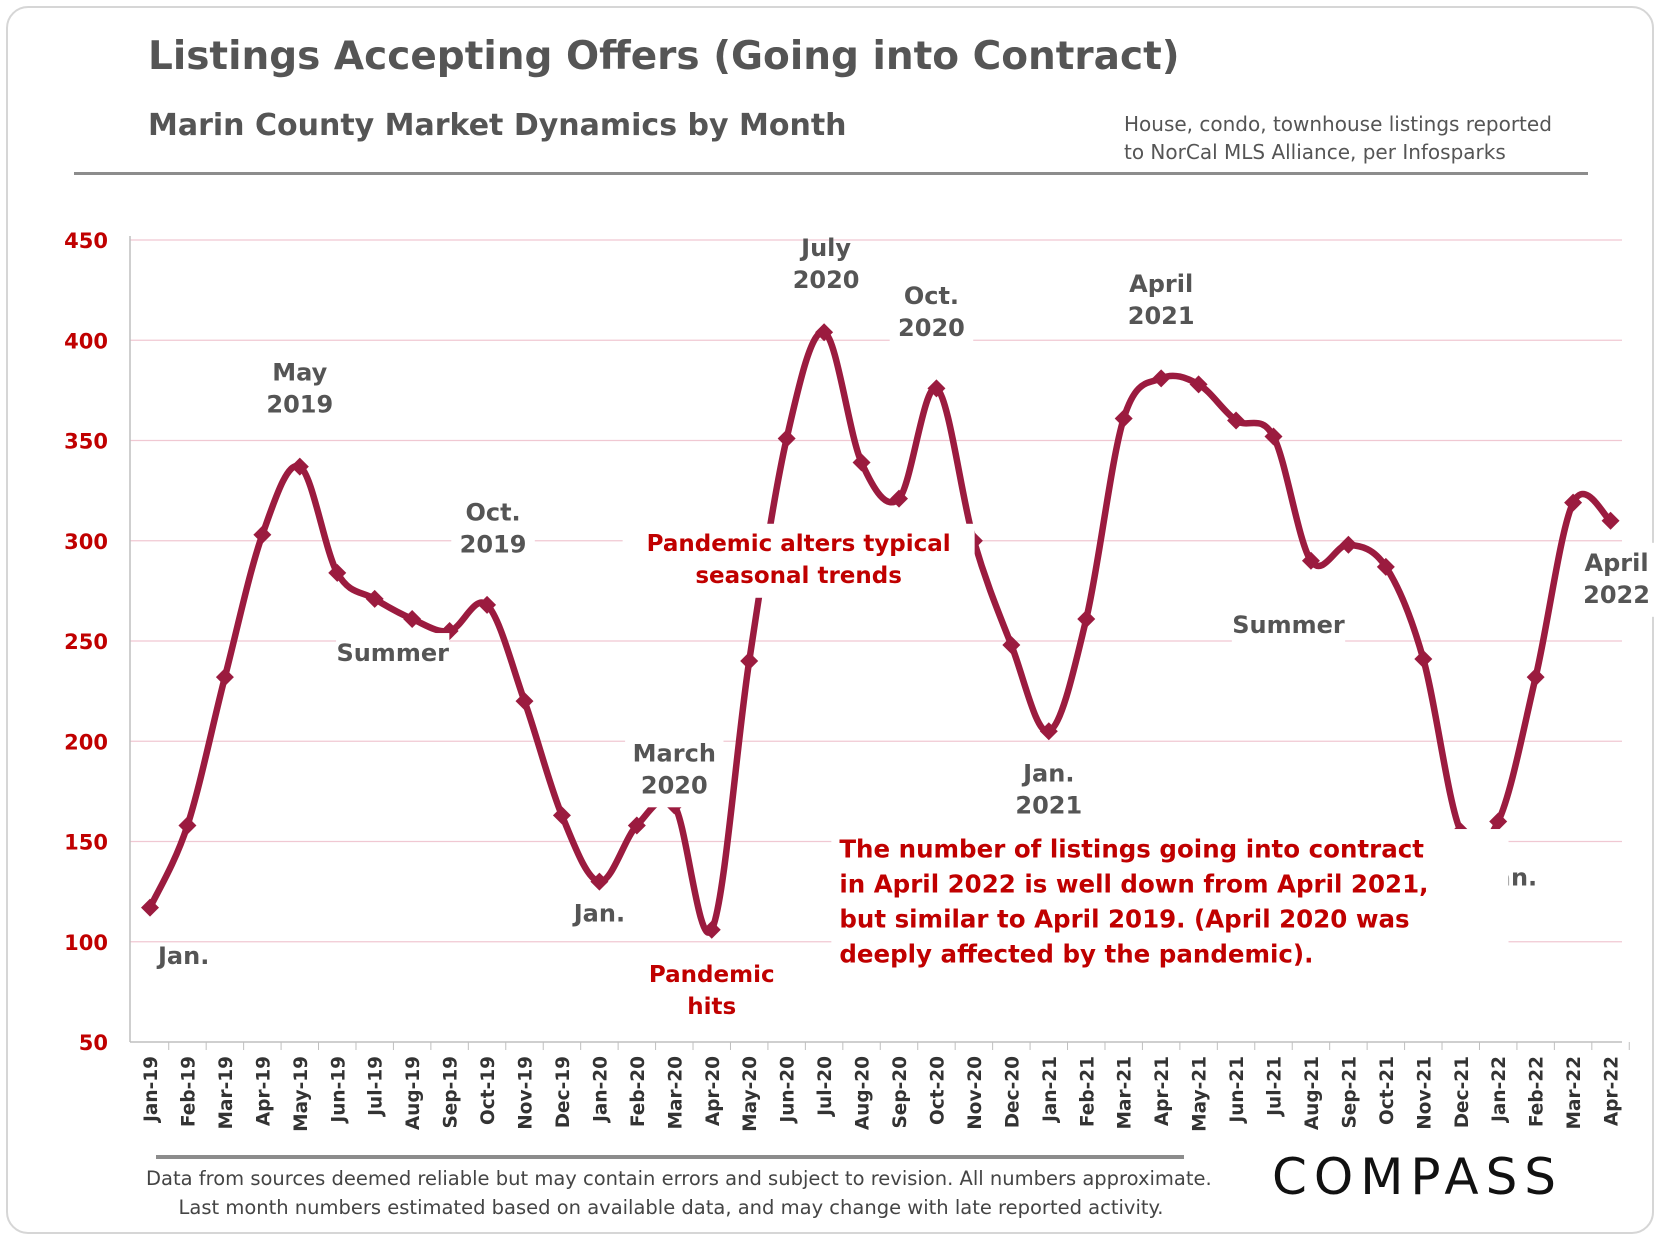 This screenshot has width=1662, height=1241. What do you see at coordinates (86, 642) in the screenshot?
I see `y-tick-label-250: 250` at bounding box center [86, 642].